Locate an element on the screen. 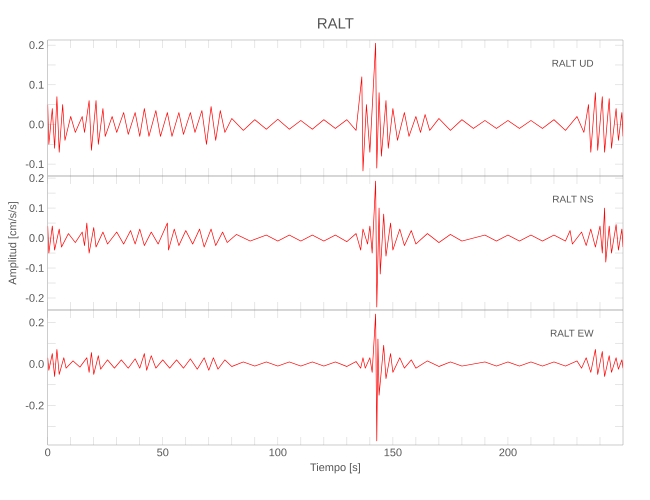 This screenshot has width=650, height=500. x-tick-label: 200 is located at coordinates (508, 452).